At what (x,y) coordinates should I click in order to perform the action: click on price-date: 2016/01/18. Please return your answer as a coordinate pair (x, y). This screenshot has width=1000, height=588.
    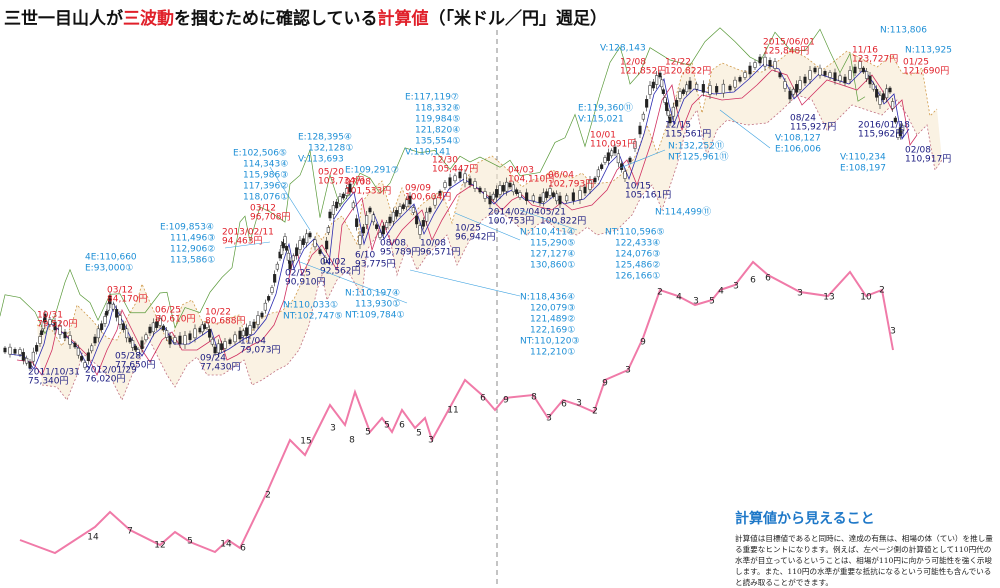
    Looking at the image, I should click on (884, 126).